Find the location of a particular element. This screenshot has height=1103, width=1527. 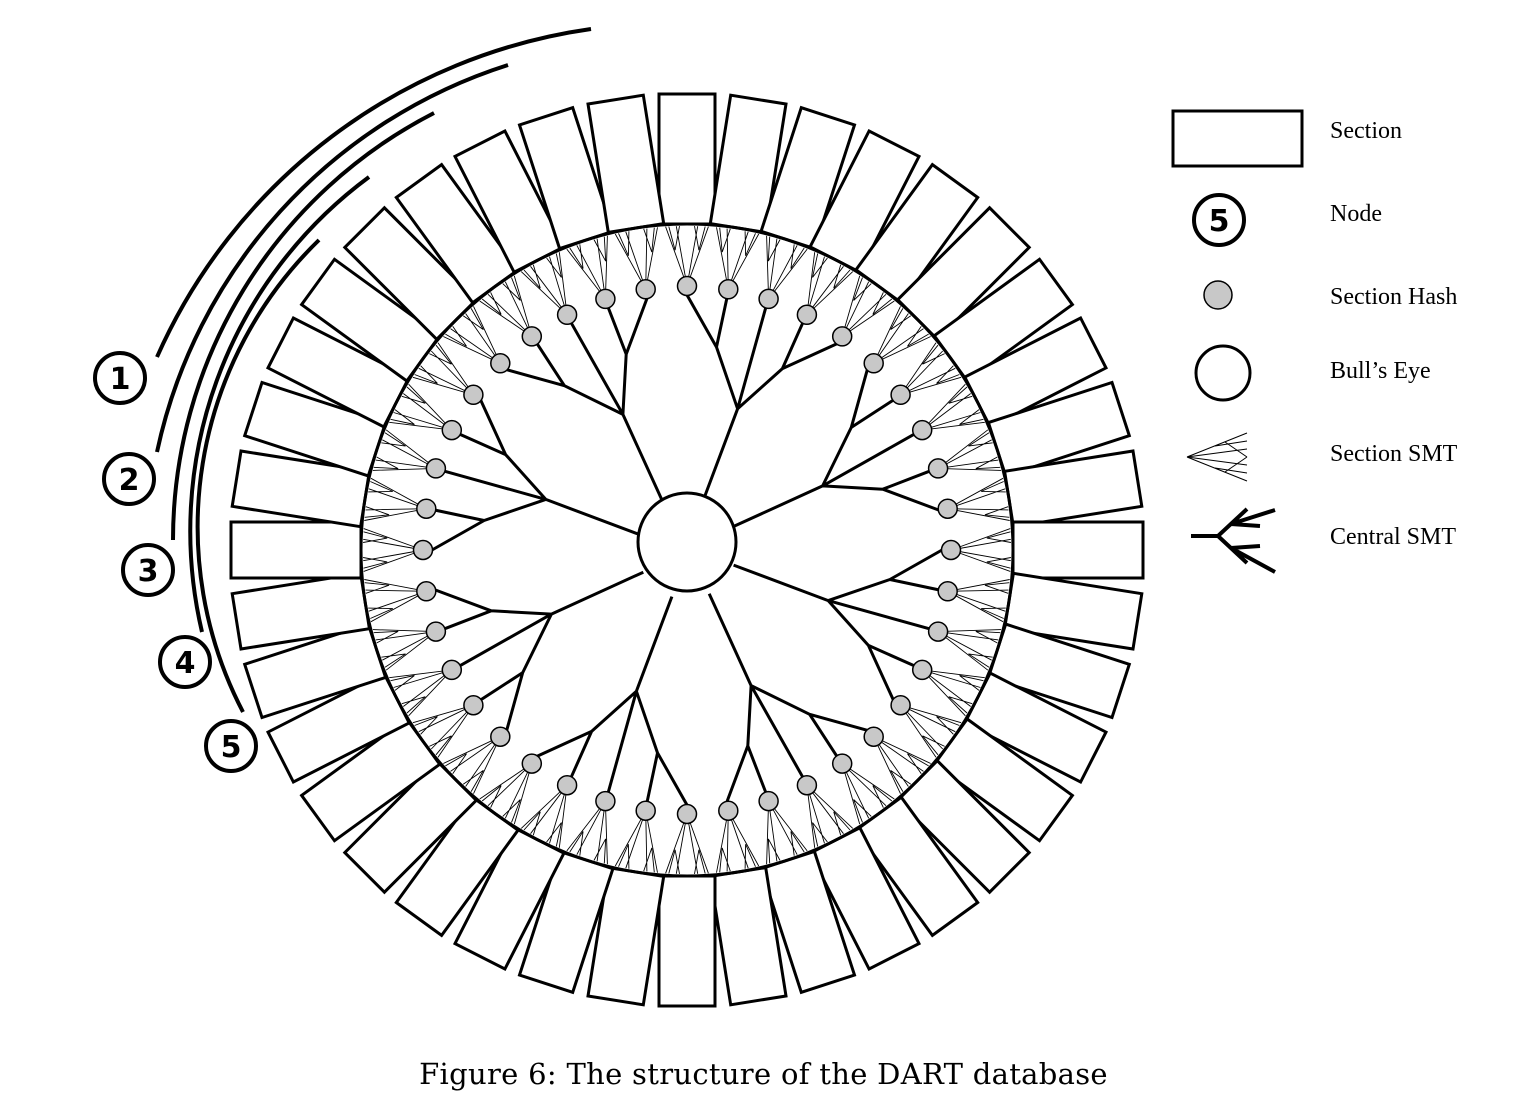

legend-section-symbol is located at coordinates (1237, 138).